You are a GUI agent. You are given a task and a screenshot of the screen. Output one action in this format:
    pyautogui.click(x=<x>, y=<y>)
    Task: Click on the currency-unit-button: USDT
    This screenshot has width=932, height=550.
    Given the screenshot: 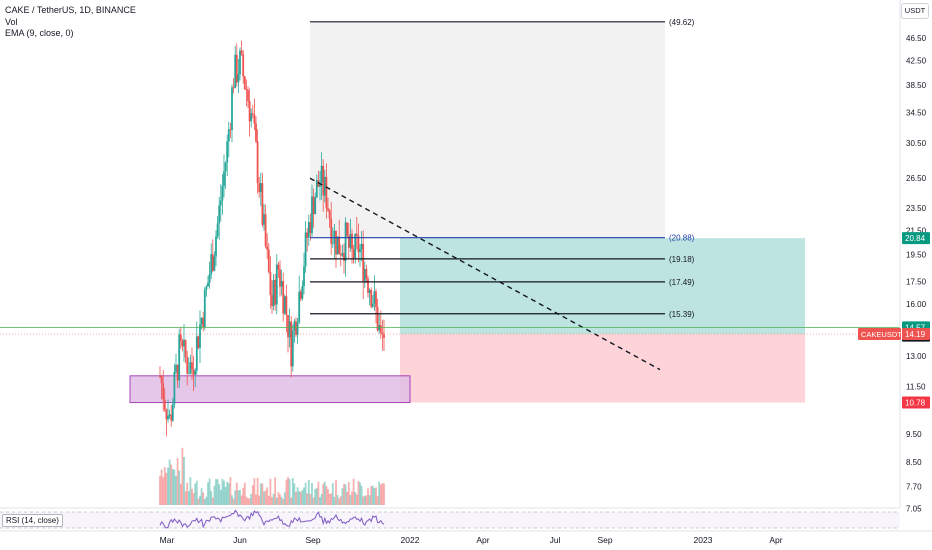 What is the action you would take?
    pyautogui.click(x=915, y=11)
    